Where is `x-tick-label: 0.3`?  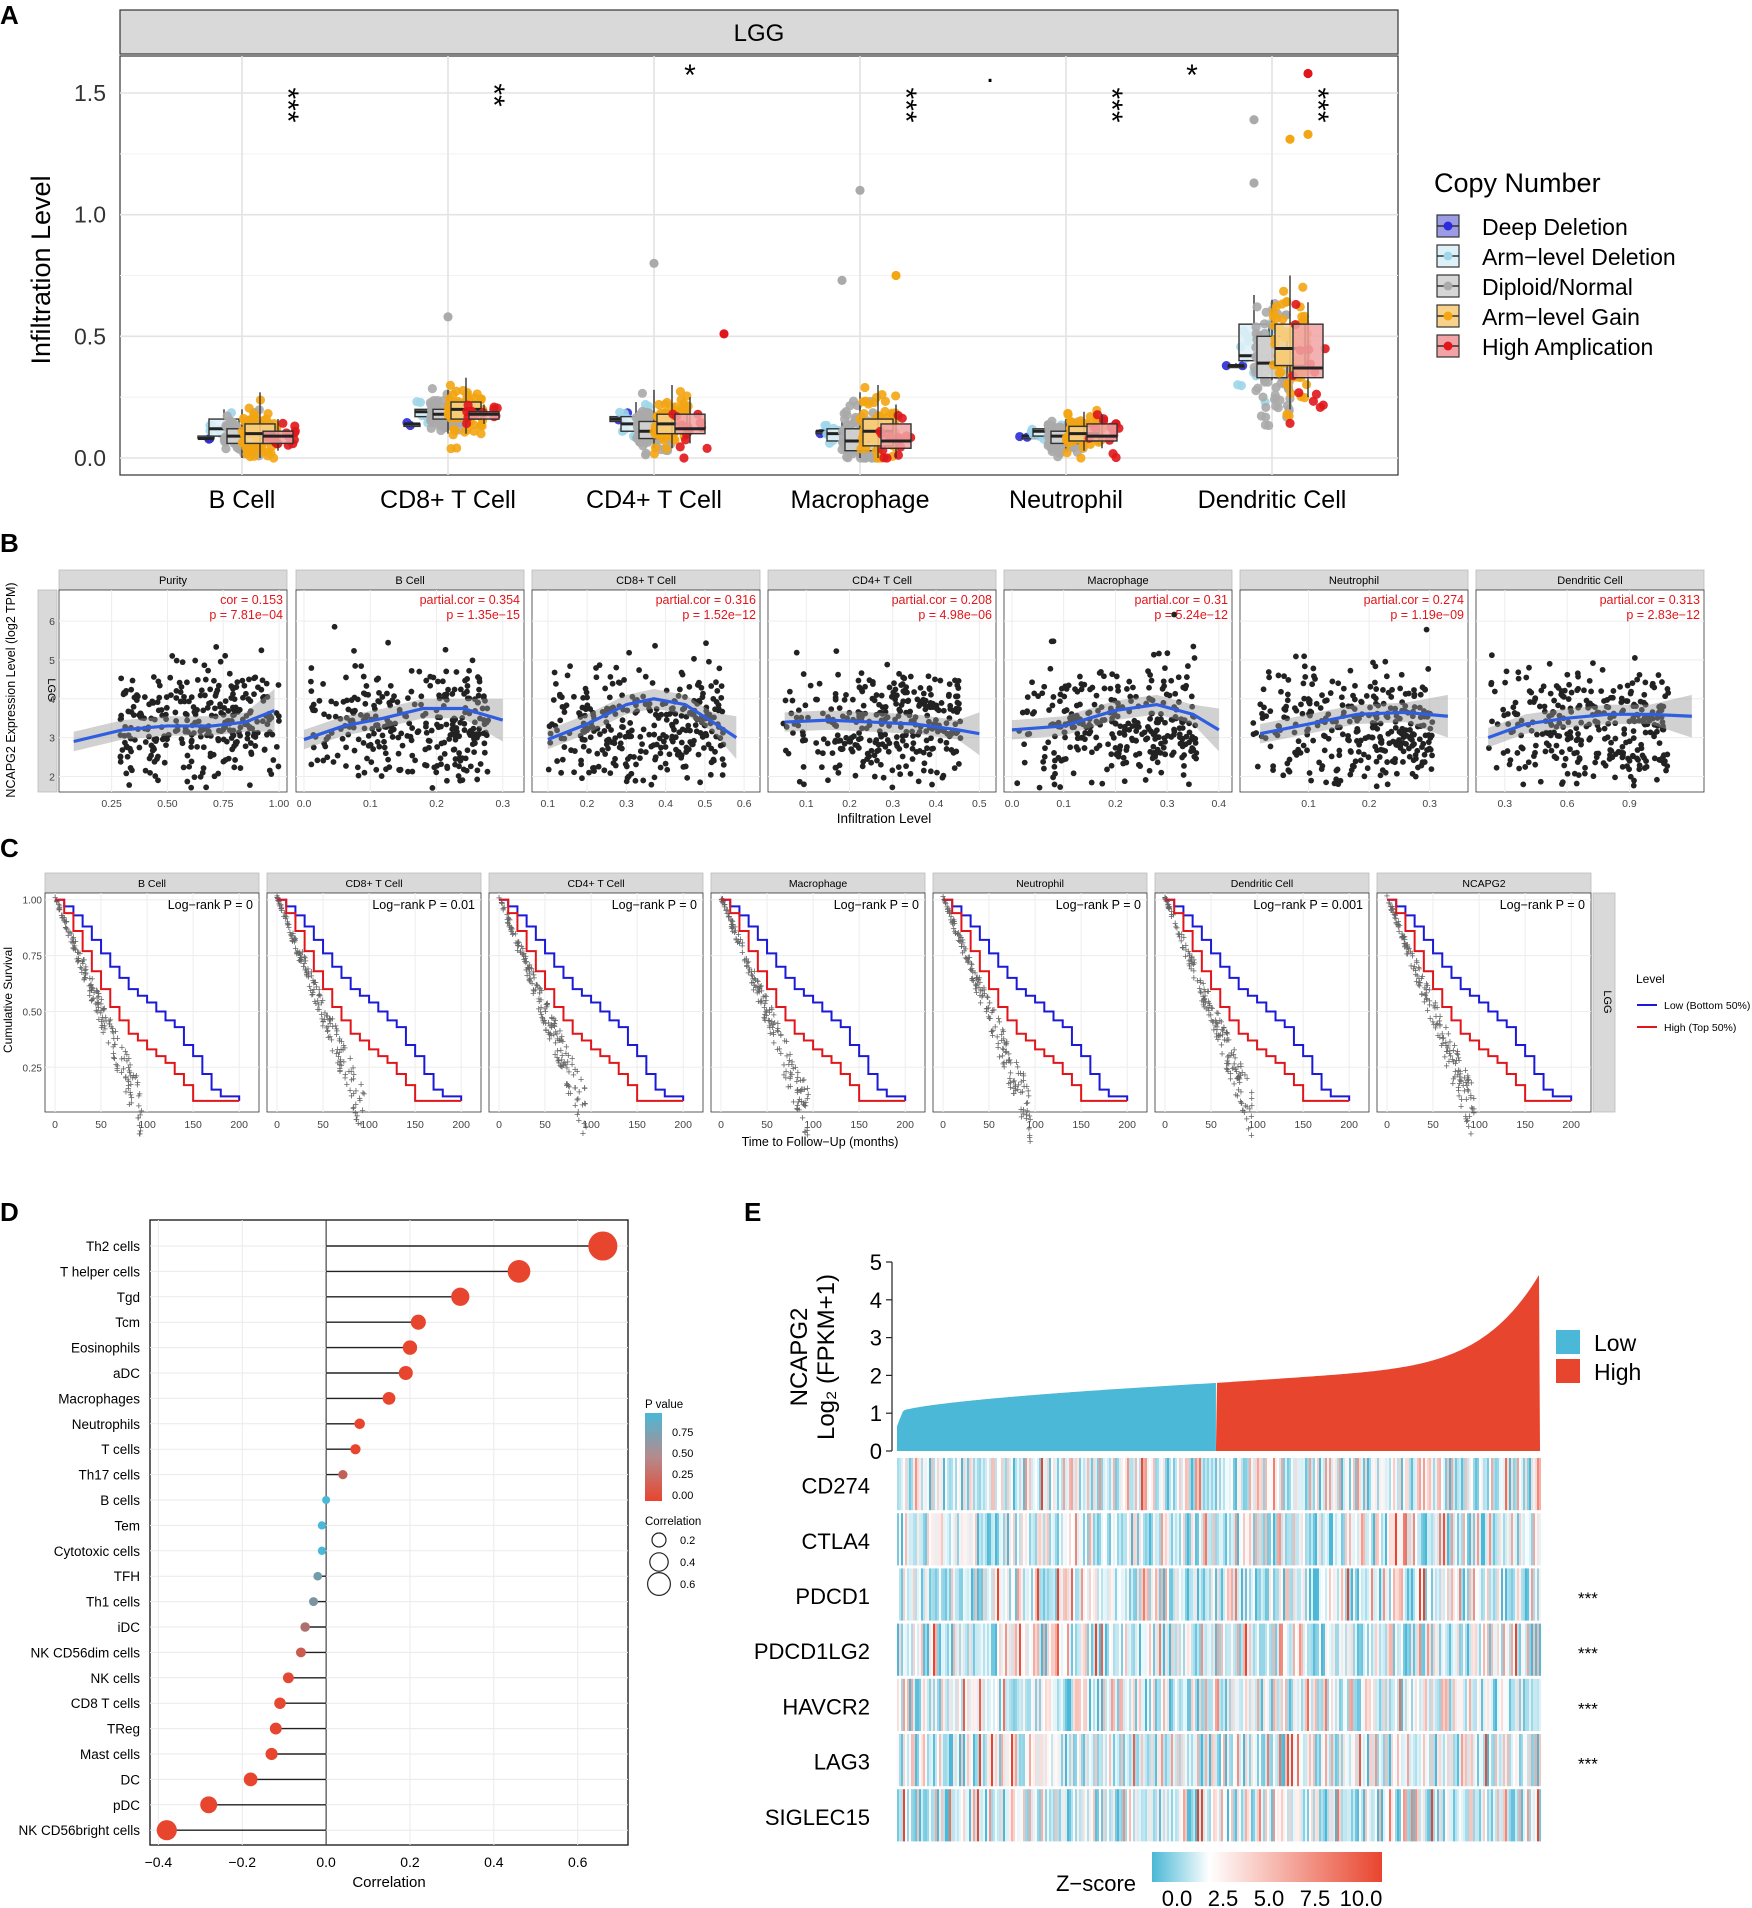 x-tick-label: 0.3 is located at coordinates (893, 804).